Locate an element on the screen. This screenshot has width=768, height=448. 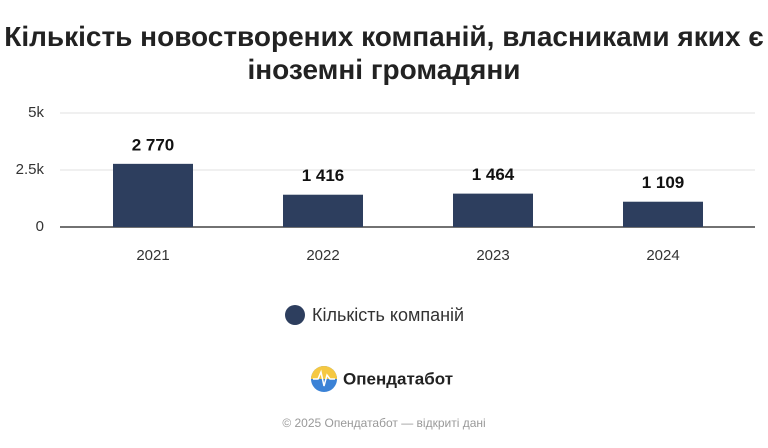
x-tick-label: 2022 is located at coordinates (322, 255).